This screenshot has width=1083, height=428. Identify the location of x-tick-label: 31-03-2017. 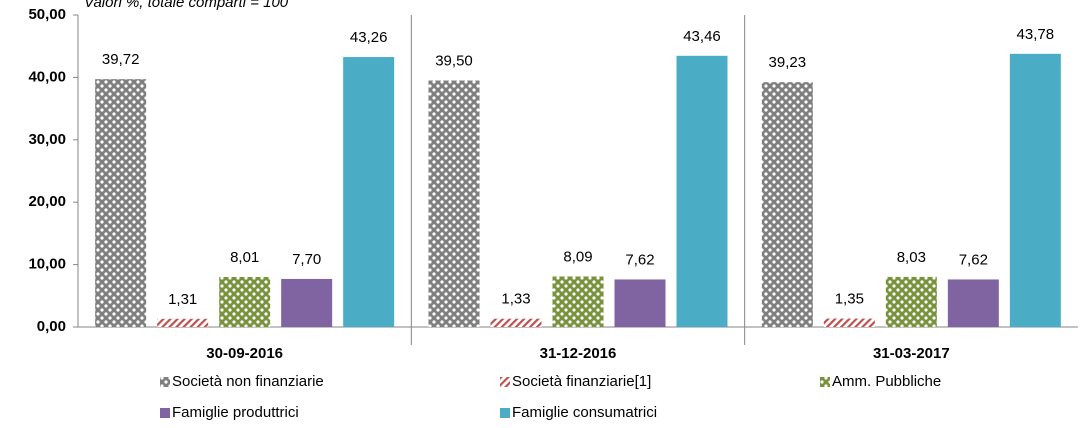
(911, 353).